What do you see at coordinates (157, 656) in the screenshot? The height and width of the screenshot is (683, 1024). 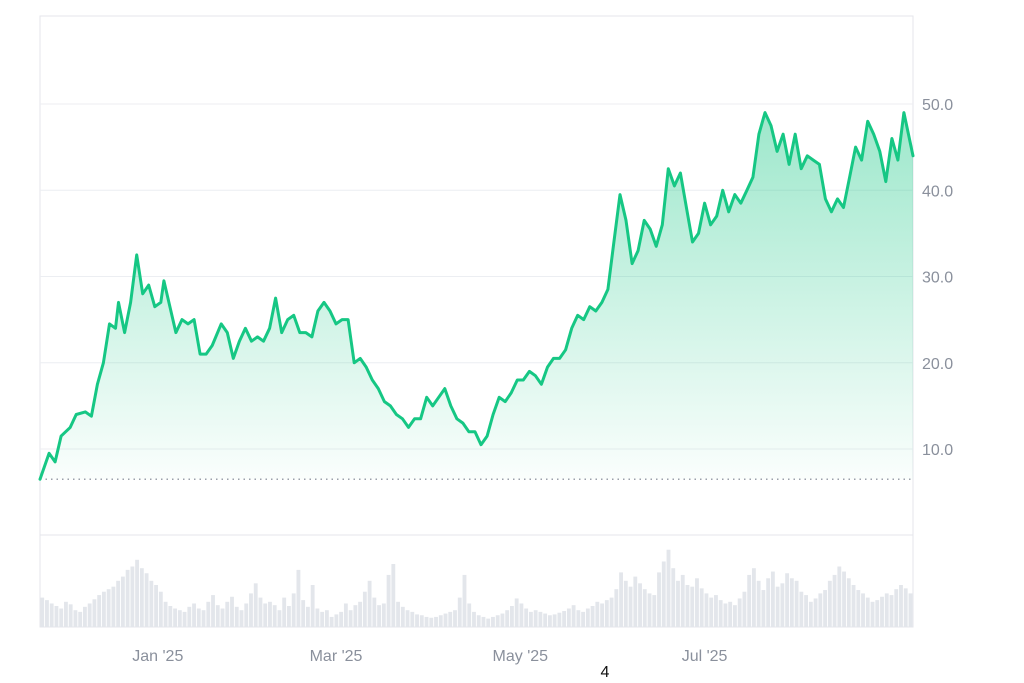 I see `x-tick-label: Jan '25` at bounding box center [157, 656].